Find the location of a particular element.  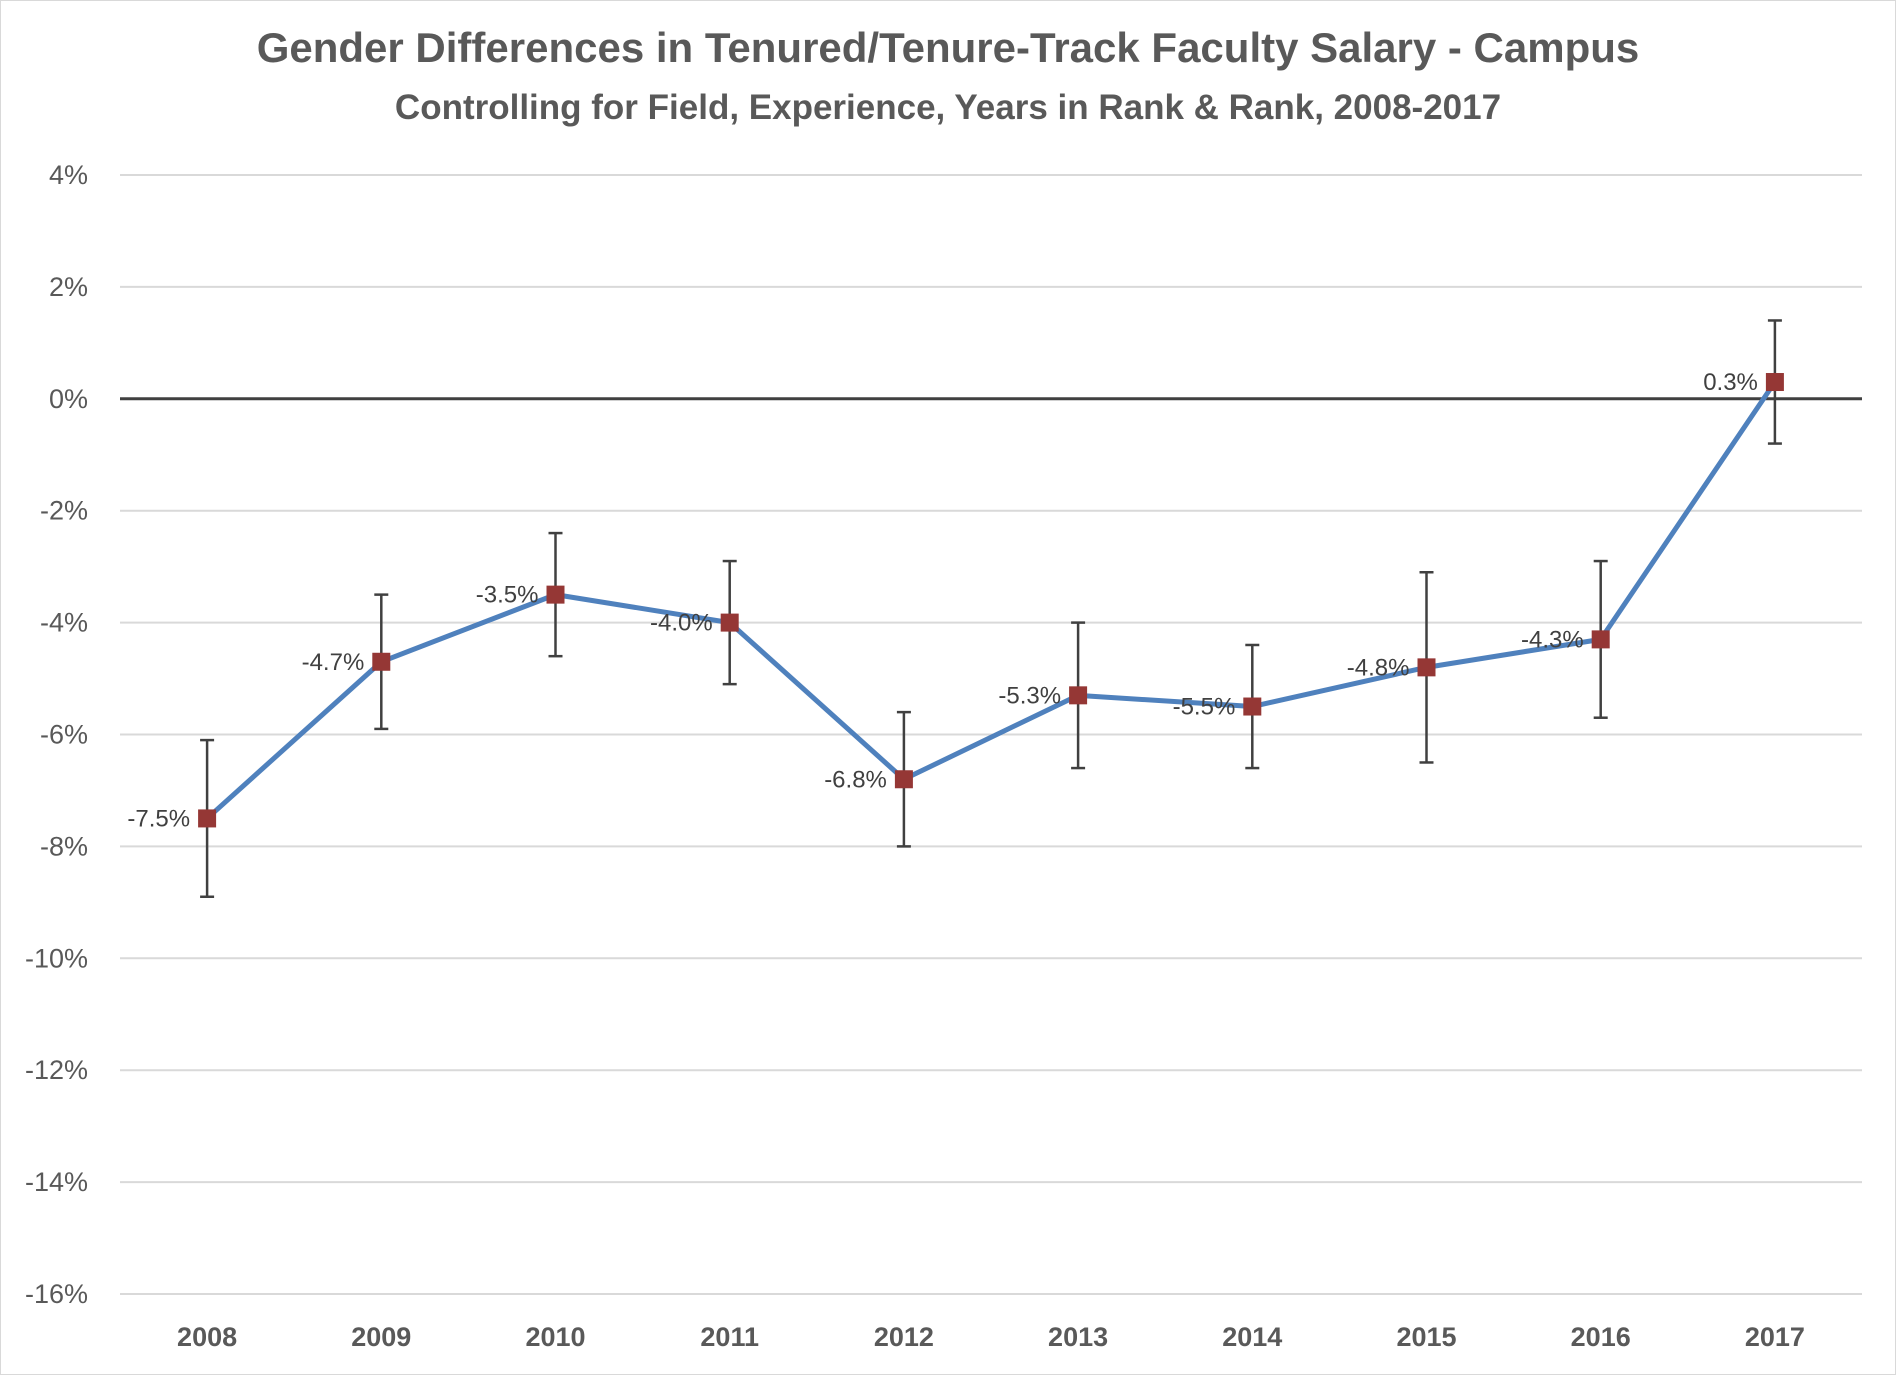

x-tick-label: 2012 is located at coordinates (904, 1337).